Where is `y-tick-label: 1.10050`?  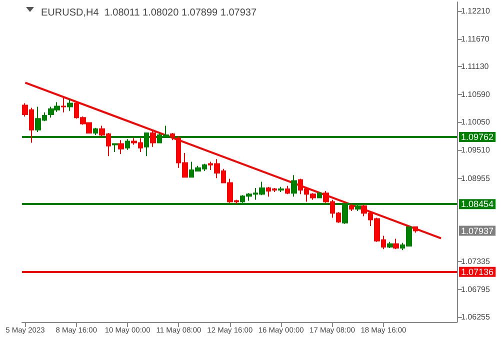
y-tick-label: 1.10050 is located at coordinates (475, 122).